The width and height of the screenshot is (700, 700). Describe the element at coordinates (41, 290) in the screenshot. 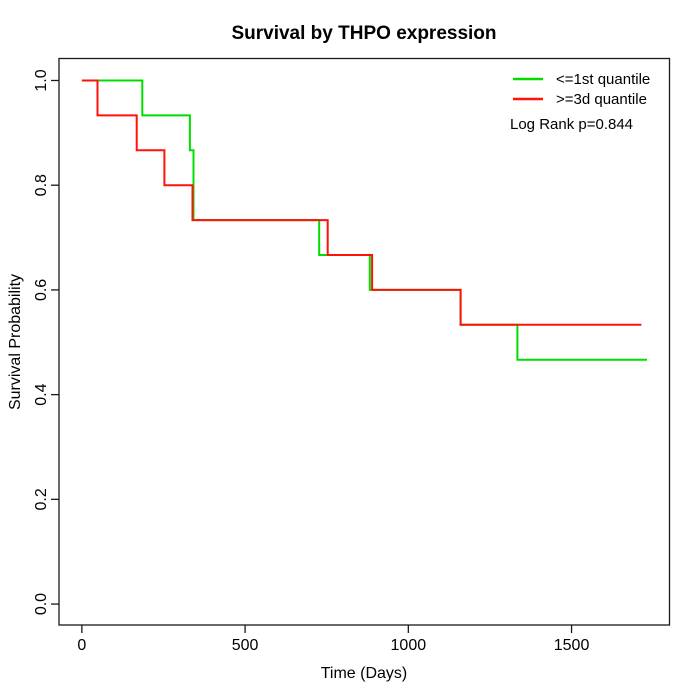

I see `y-tick-label: 0.6` at that location.